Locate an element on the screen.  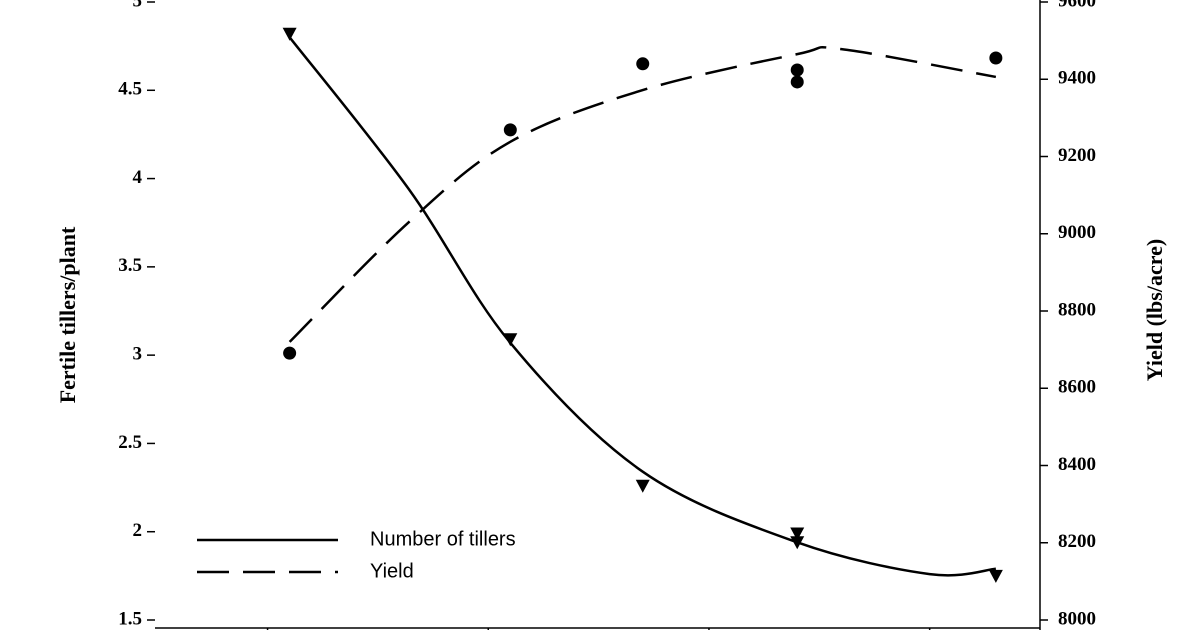
y2-tick-label: 9600 is located at coordinates (1077, 5).